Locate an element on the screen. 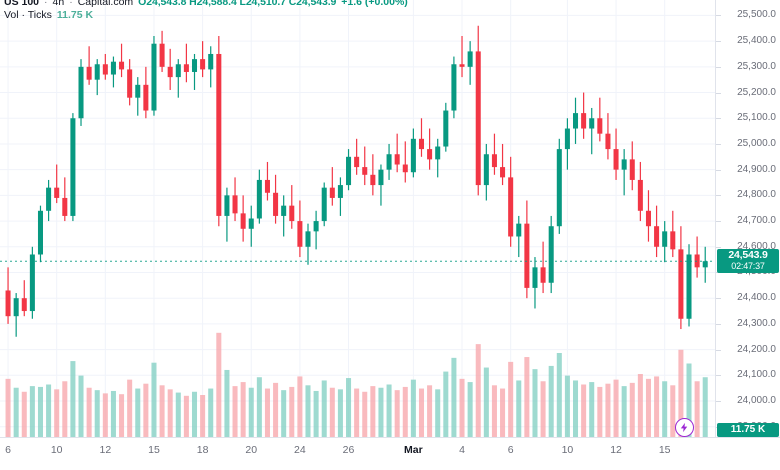  price-tick-label: 25,500.0 is located at coordinates (756, 15).